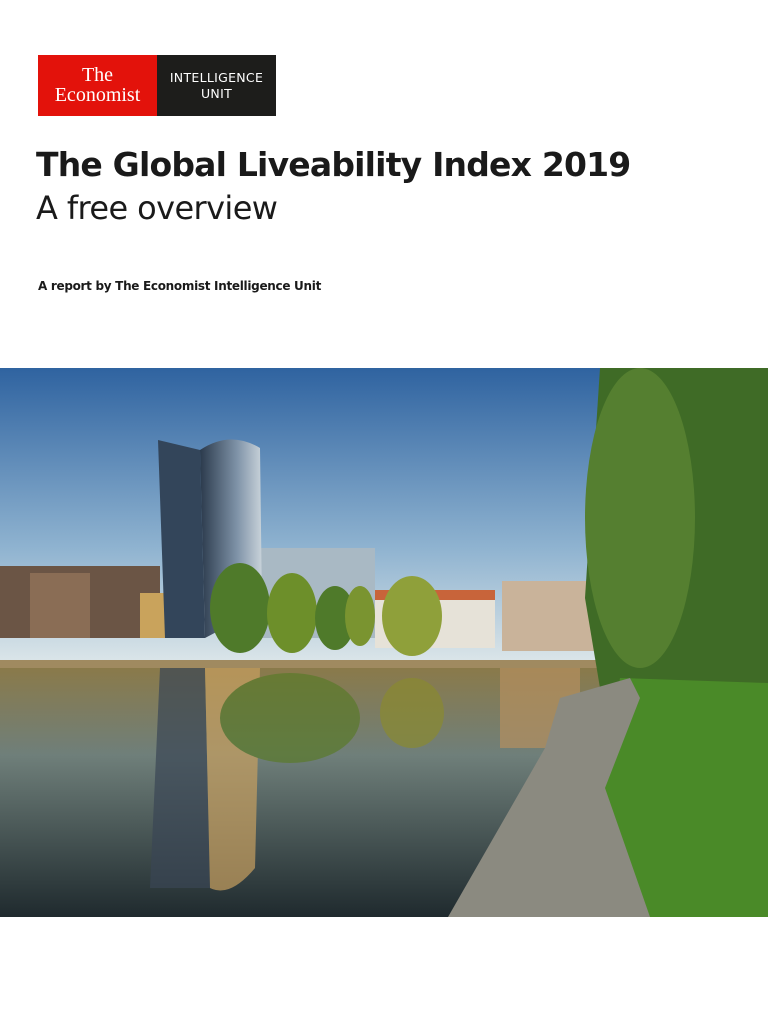  Describe the element at coordinates (640, 518) in the screenshot. I see `tree` at that location.